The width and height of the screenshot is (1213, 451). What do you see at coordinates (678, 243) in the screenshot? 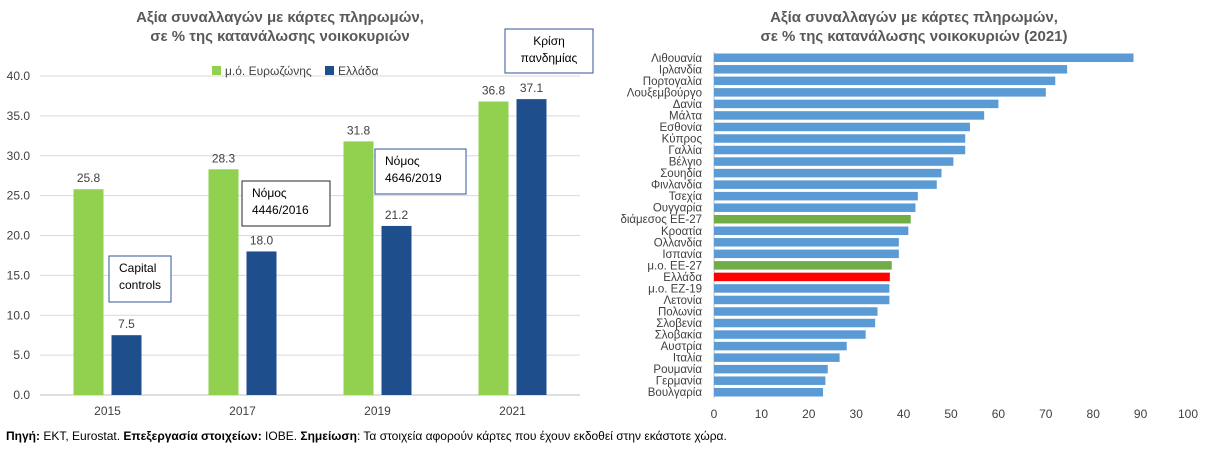
I see `category-label: Ολλανδία` at bounding box center [678, 243].